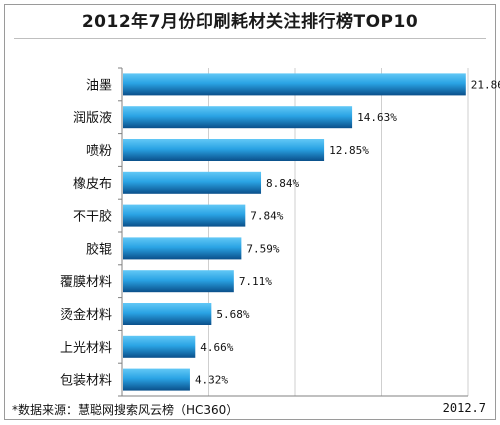  What do you see at coordinates (99, 151) in the screenshot?
I see `category-label: 喷粉` at bounding box center [99, 151].